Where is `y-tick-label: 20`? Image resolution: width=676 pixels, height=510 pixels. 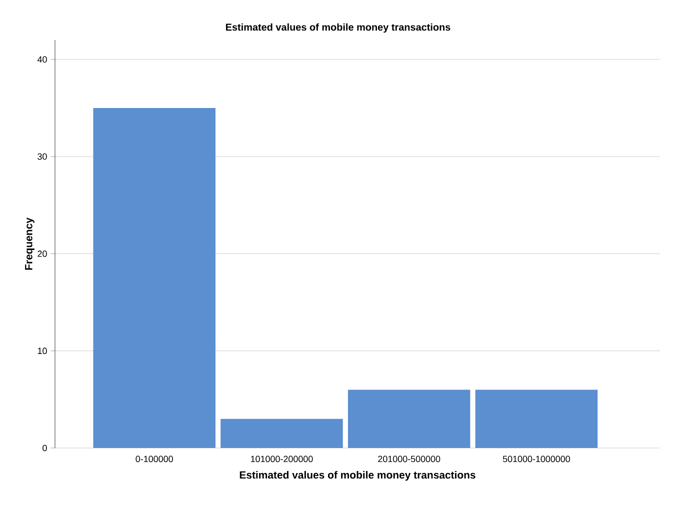
y-tick-label: 20 is located at coordinates (42, 253).